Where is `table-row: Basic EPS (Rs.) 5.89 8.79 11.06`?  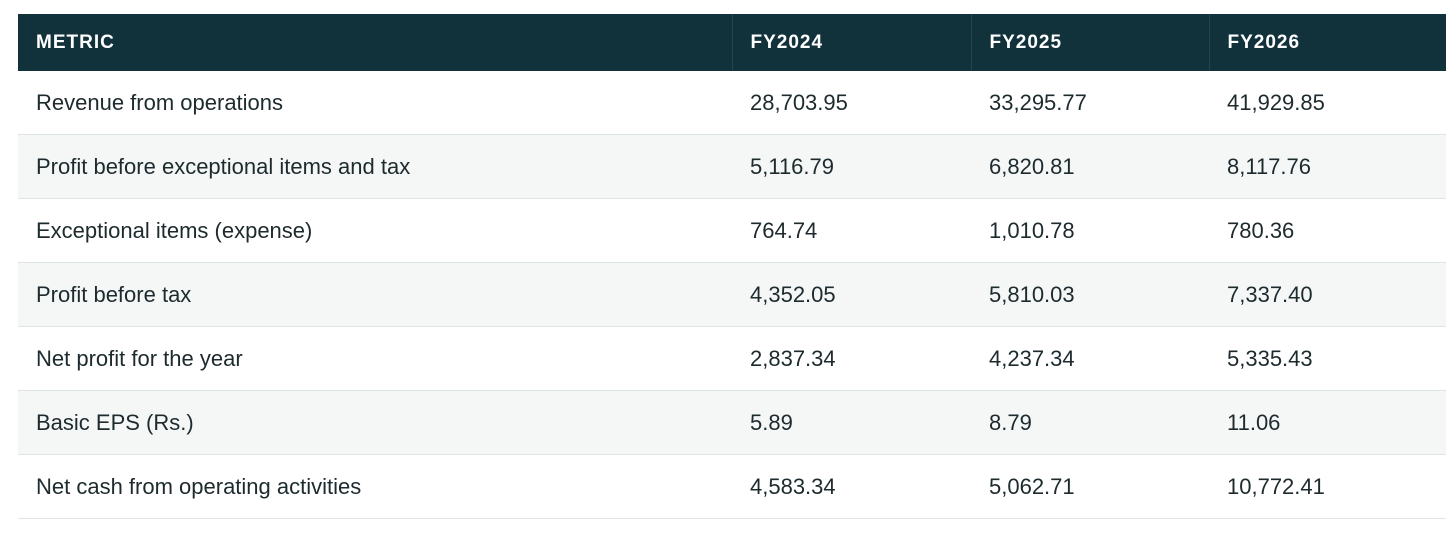 table-row: Basic EPS (Rs.) 5.89 8.79 11.06 is located at coordinates (732, 422).